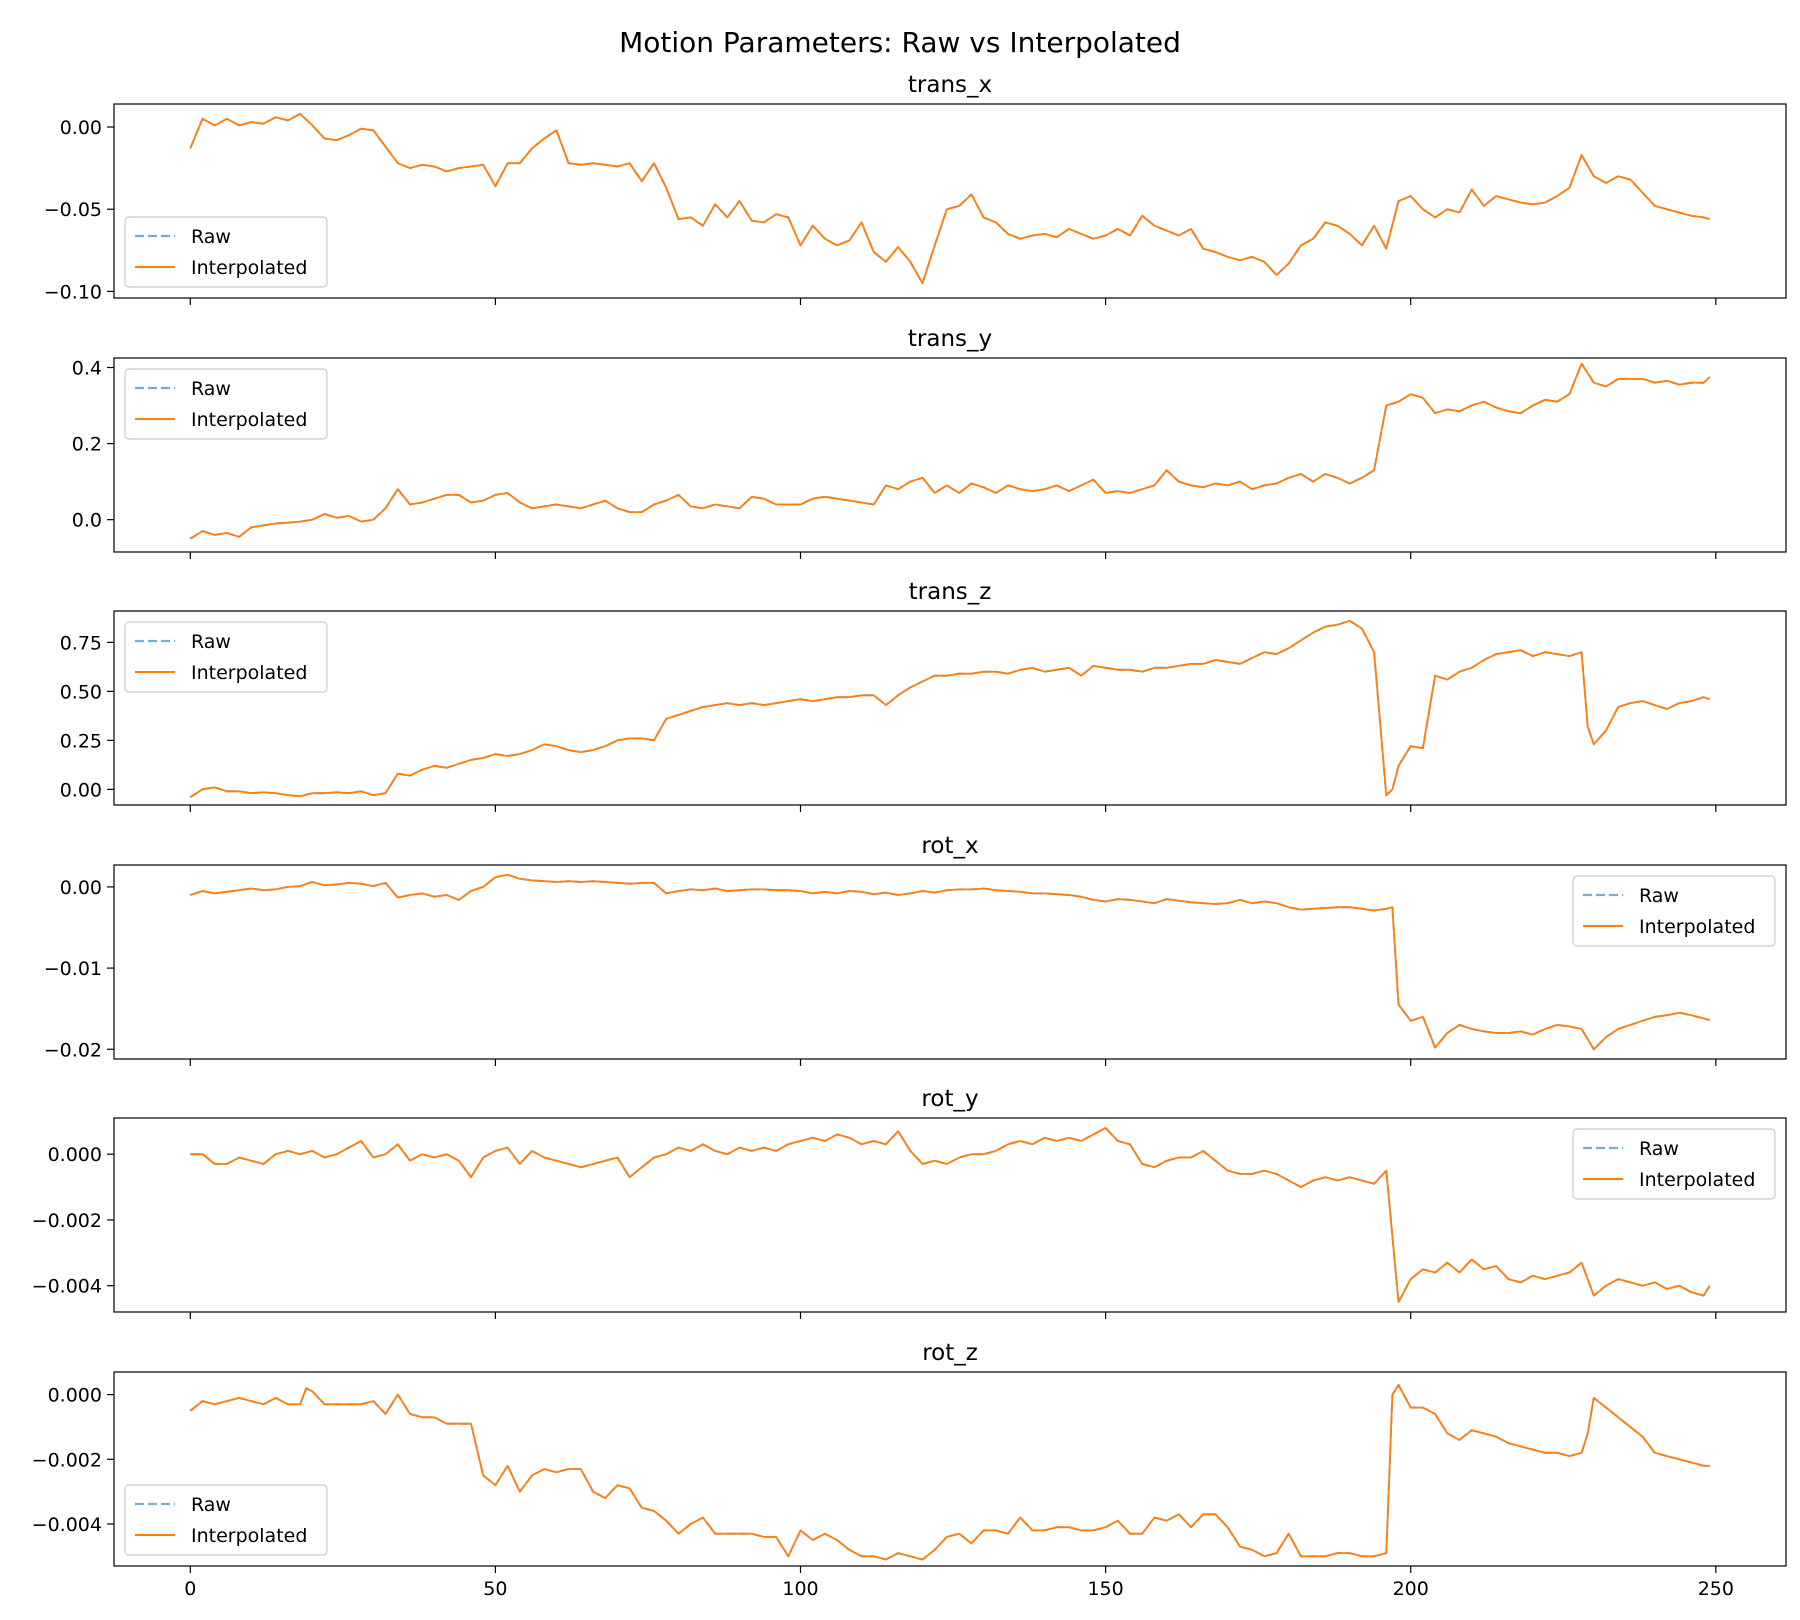  Describe the element at coordinates (950, 592) in the screenshot. I see `subplot-title: trans_z` at that location.